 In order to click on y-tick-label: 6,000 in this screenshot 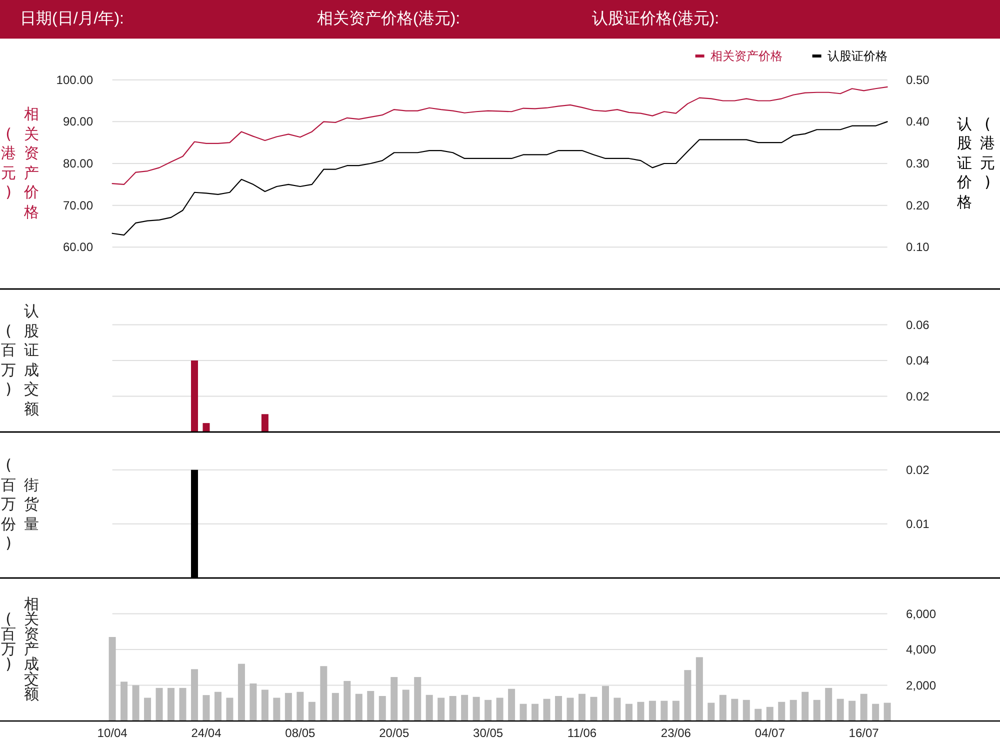, I will do `click(921, 613)`.